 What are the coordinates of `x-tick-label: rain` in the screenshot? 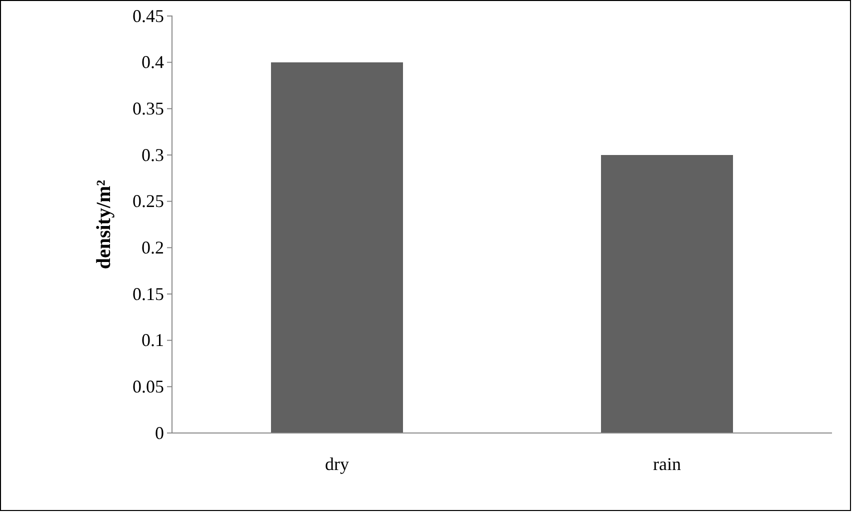 It's located at (667, 464).